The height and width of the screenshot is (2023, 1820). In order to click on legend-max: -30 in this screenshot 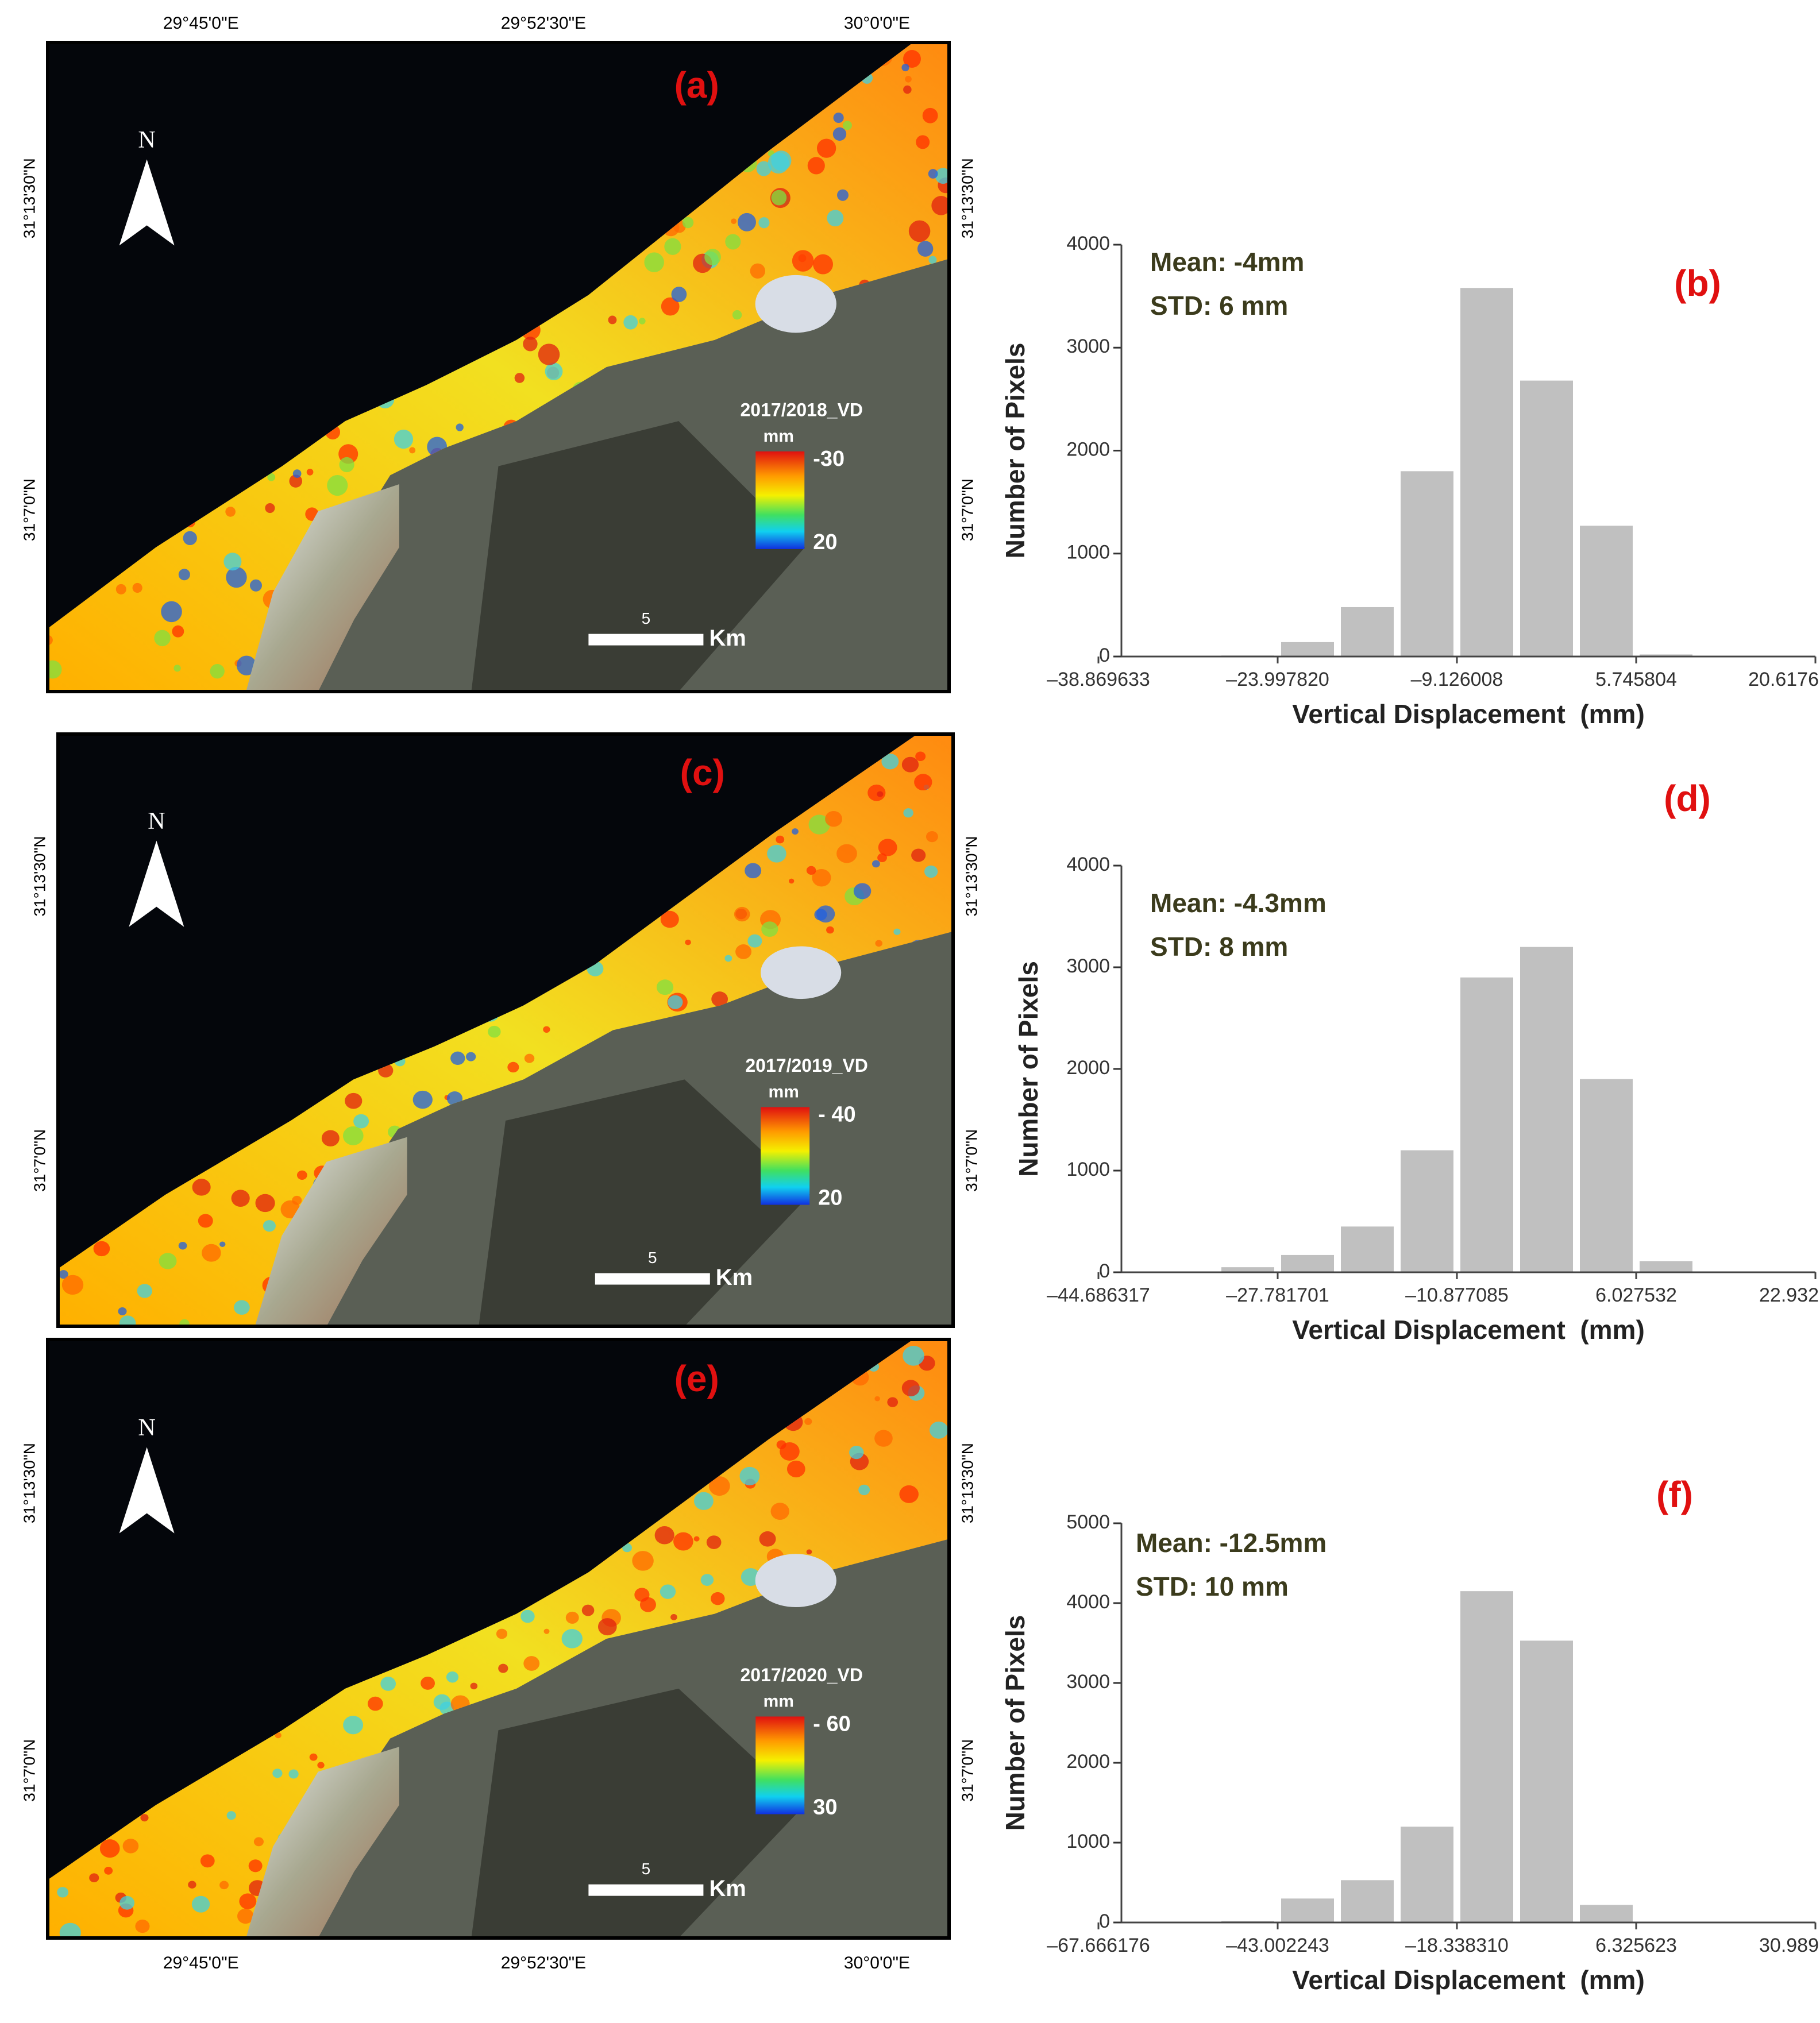, I will do `click(829, 459)`.